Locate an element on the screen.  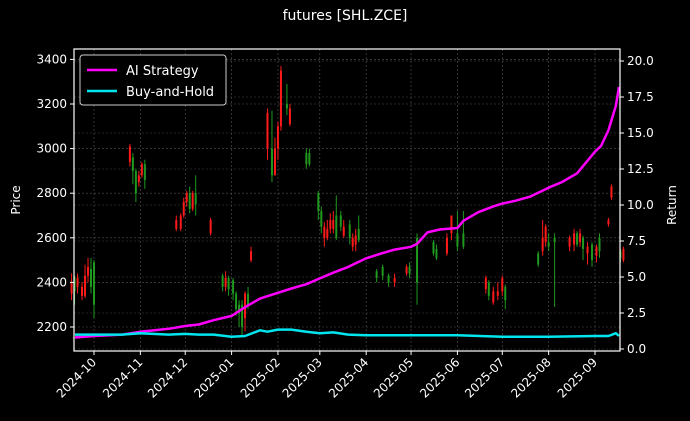
y-right-tick-label: 20.0 is located at coordinates (640, 61).